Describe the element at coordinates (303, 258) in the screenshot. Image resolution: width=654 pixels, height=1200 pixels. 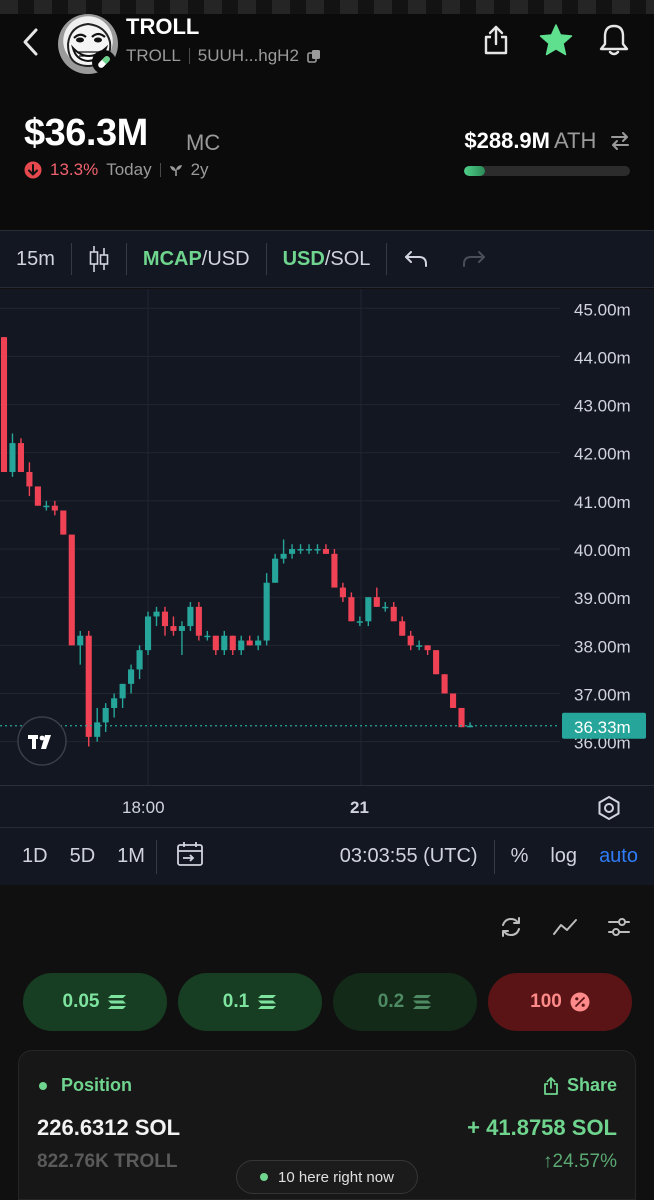
I see `usd-label: USD` at that location.